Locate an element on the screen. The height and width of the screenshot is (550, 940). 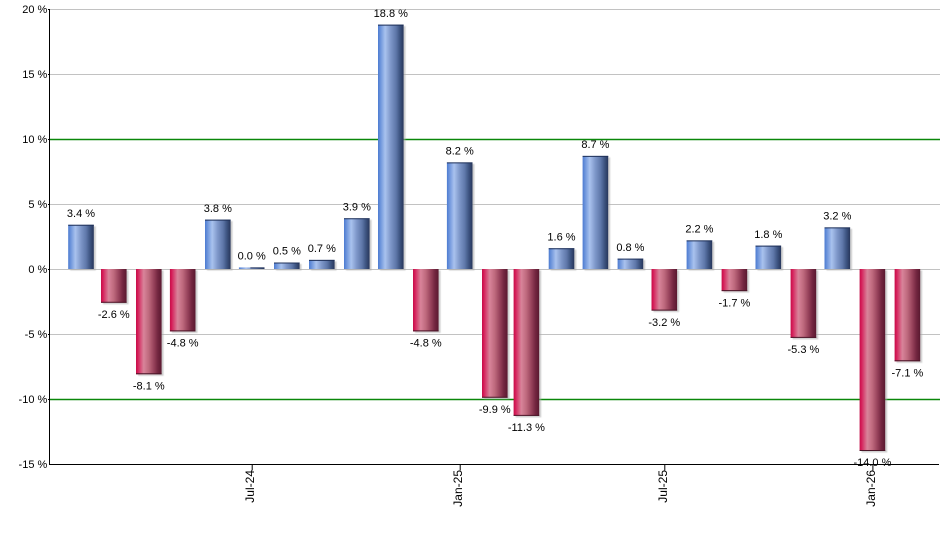
svg-text: 0.0 % is located at coordinates (252, 257).